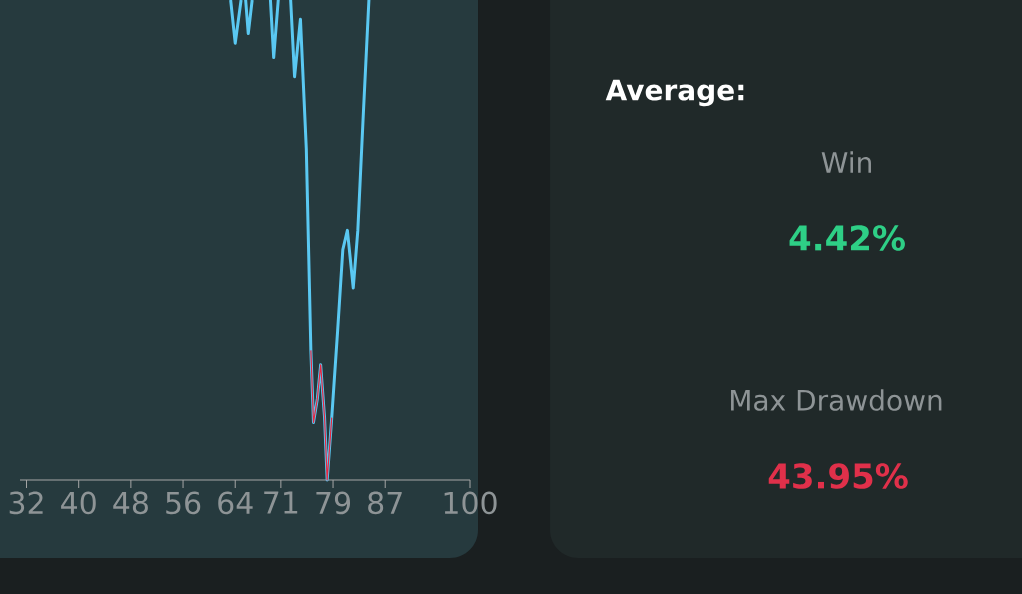 This screenshot has width=1022, height=594. Describe the element at coordinates (26, 503) in the screenshot. I see `x-tick-label: 32` at that location.